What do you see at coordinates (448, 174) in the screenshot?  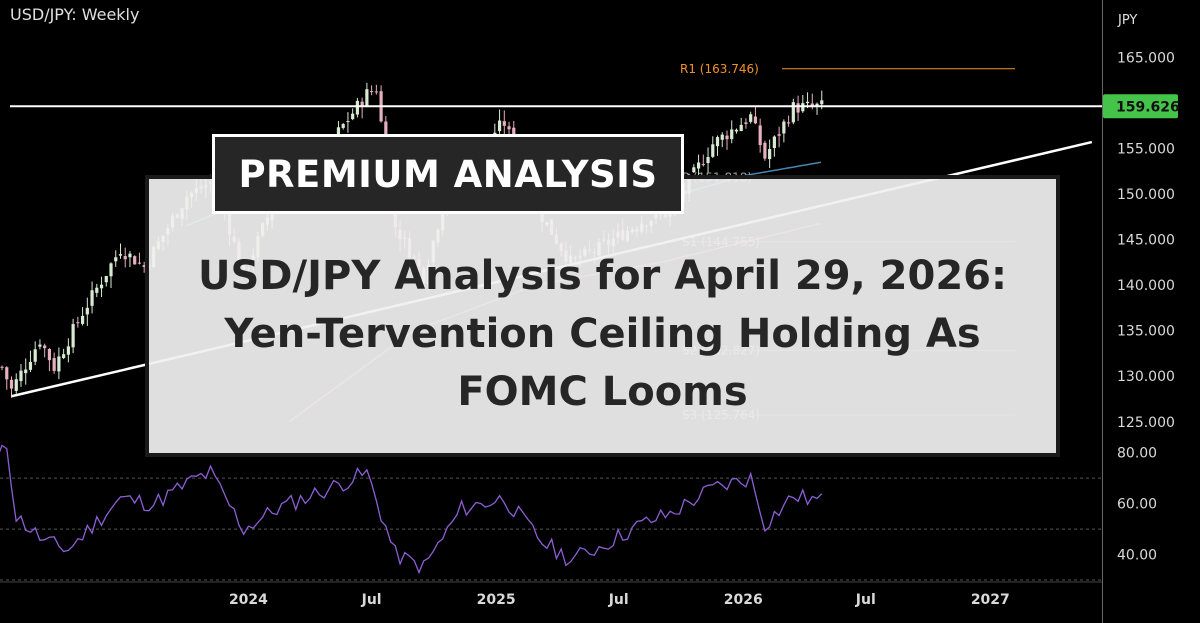 I see `premium-badge-label: PREMIUM ANALYSIS` at bounding box center [448, 174].